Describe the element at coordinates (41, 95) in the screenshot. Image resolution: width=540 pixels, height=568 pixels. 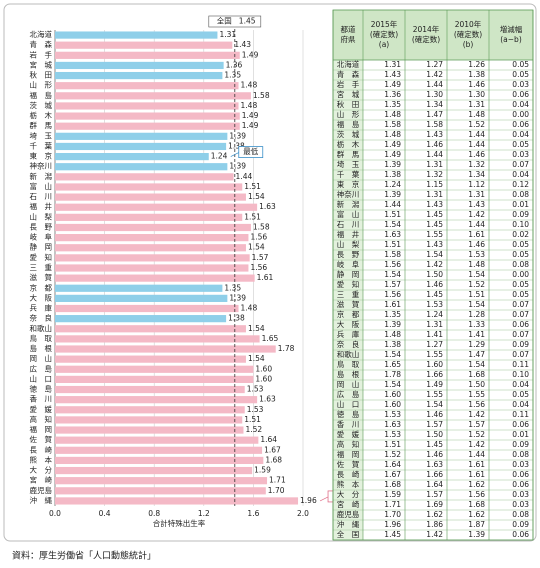
I see `category-label: 福 島` at that location.